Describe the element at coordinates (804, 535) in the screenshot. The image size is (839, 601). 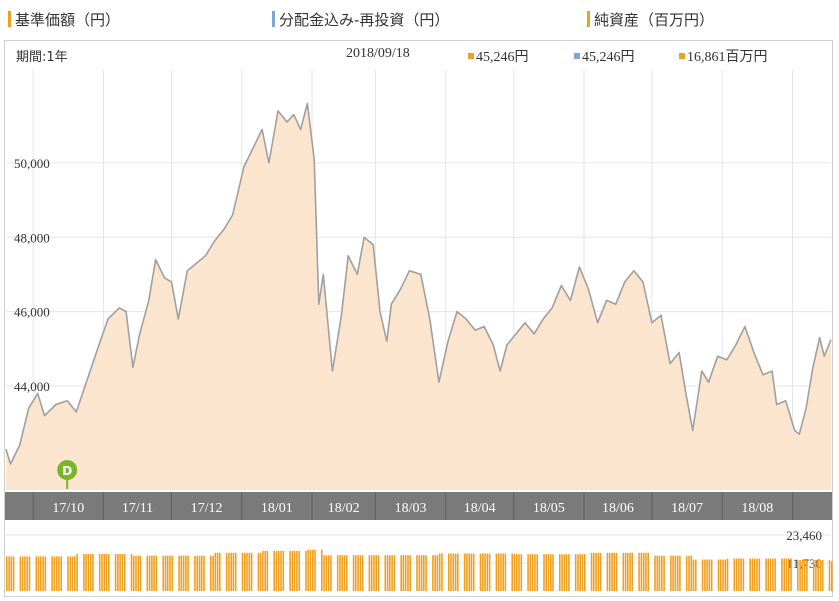
I see `volume-tick-label: 23,460` at that location.